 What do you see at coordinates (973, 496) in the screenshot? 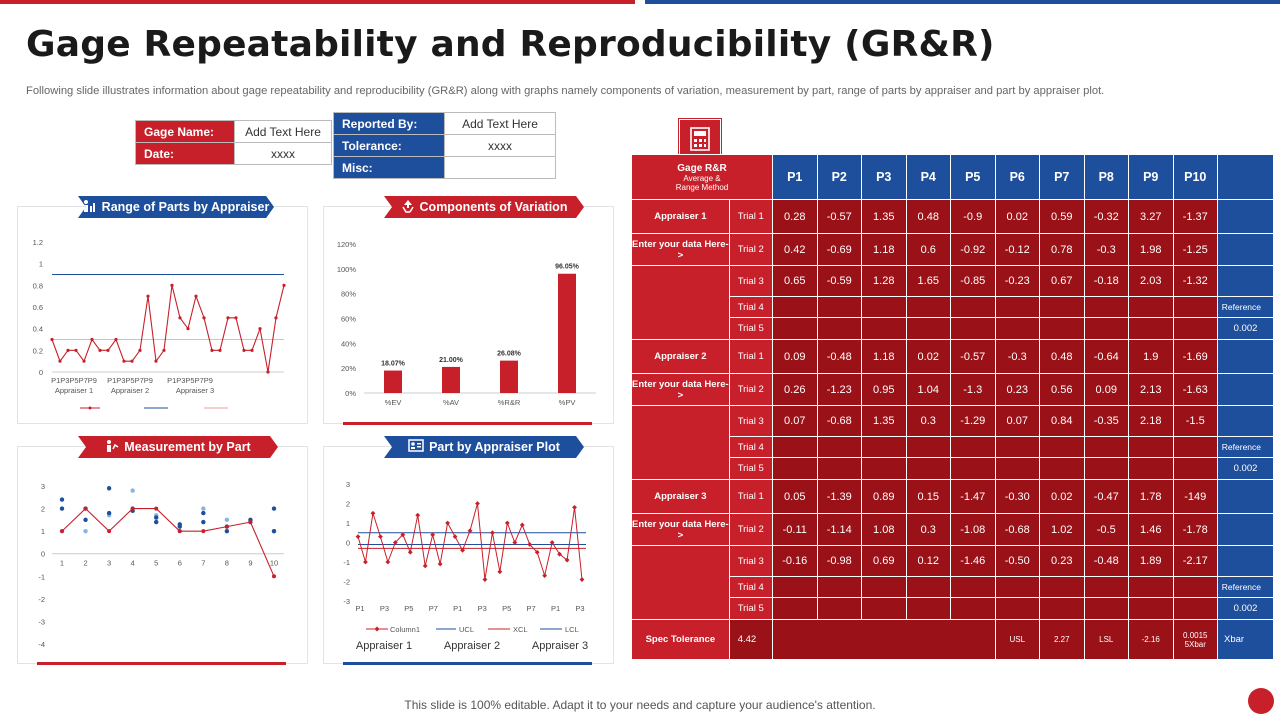
I see `grr-cell: -1.47` at bounding box center [973, 496].